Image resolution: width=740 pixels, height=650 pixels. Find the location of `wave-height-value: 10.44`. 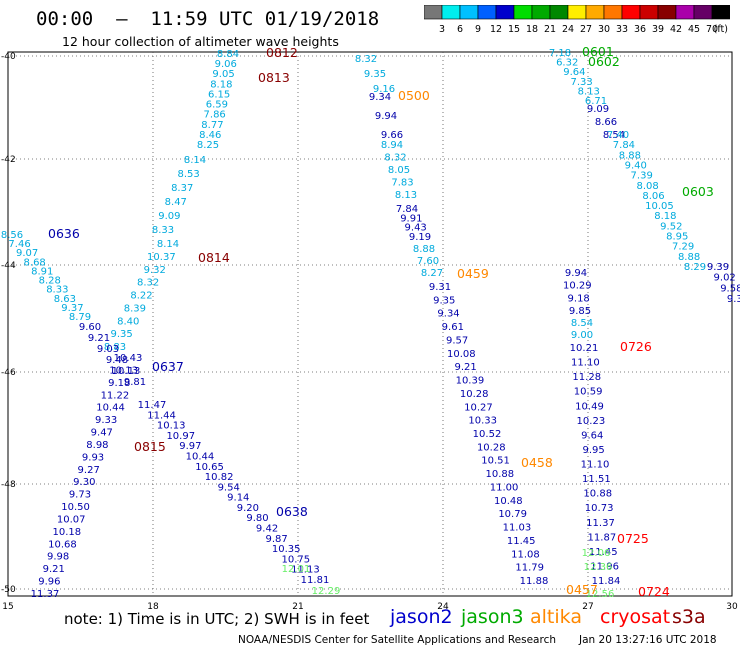

wave-height-value: 10.44 is located at coordinates (200, 456).